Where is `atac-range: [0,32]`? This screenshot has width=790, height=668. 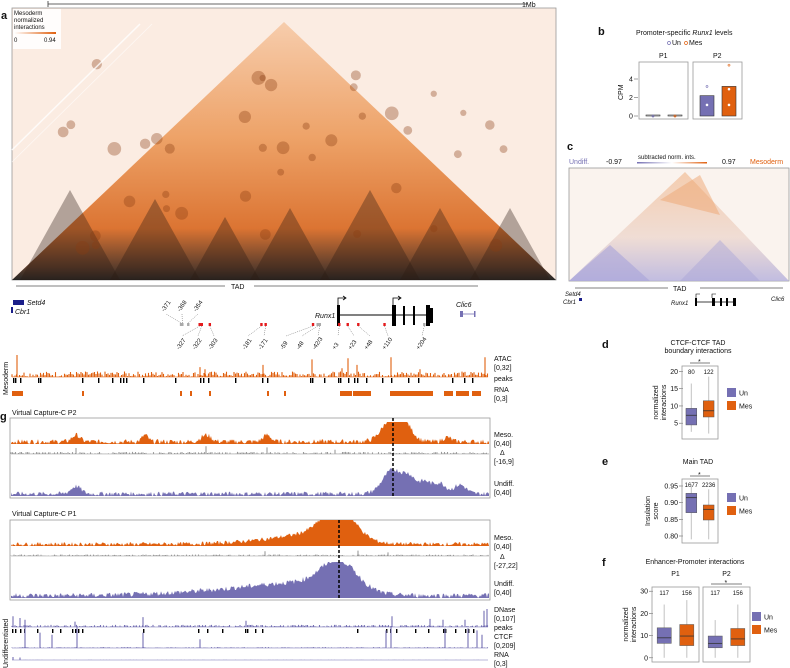
atac-range: [0,32] is located at coordinates (503, 368).